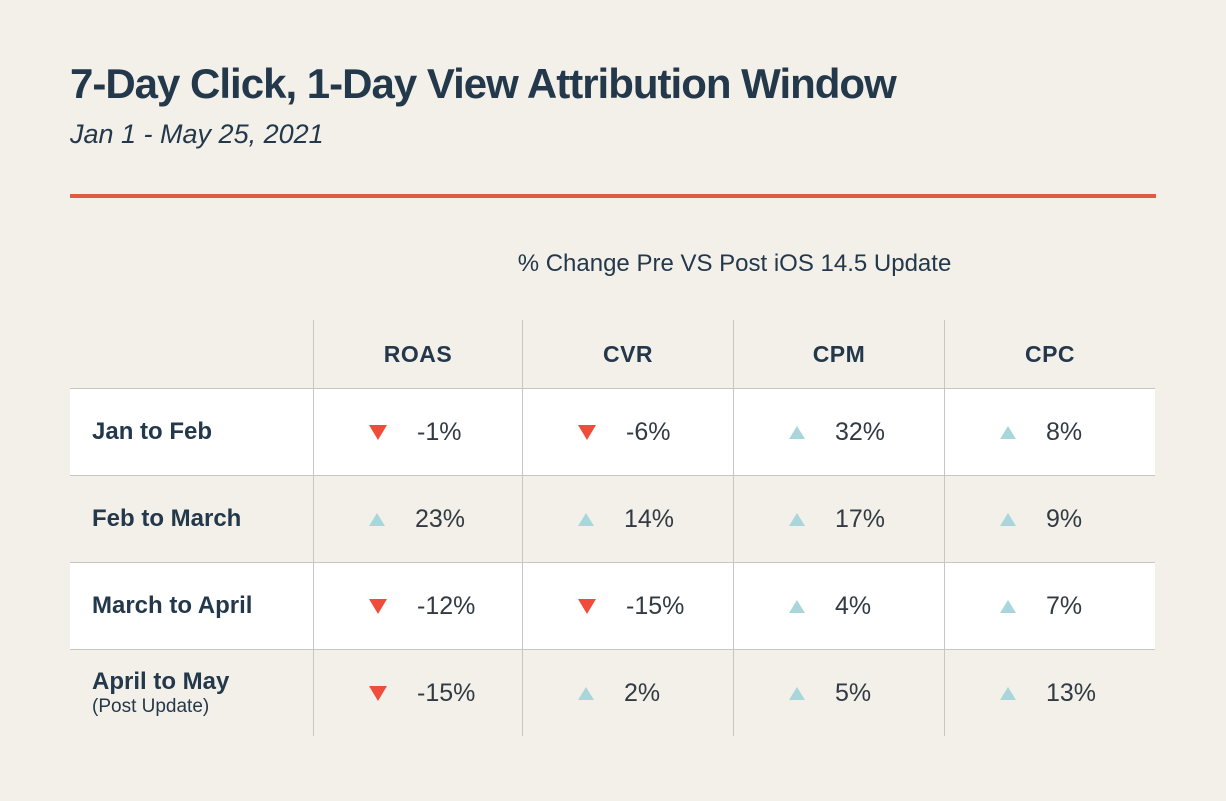 The width and height of the screenshot is (1226, 801). What do you see at coordinates (161, 682) in the screenshot?
I see `row-label-text: April to May` at bounding box center [161, 682].